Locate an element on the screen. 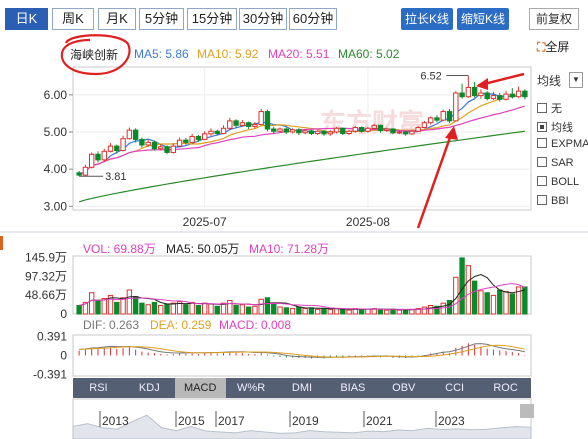 The width and height of the screenshot is (588, 439). indicator-option: SAR is located at coordinates (555, 163).